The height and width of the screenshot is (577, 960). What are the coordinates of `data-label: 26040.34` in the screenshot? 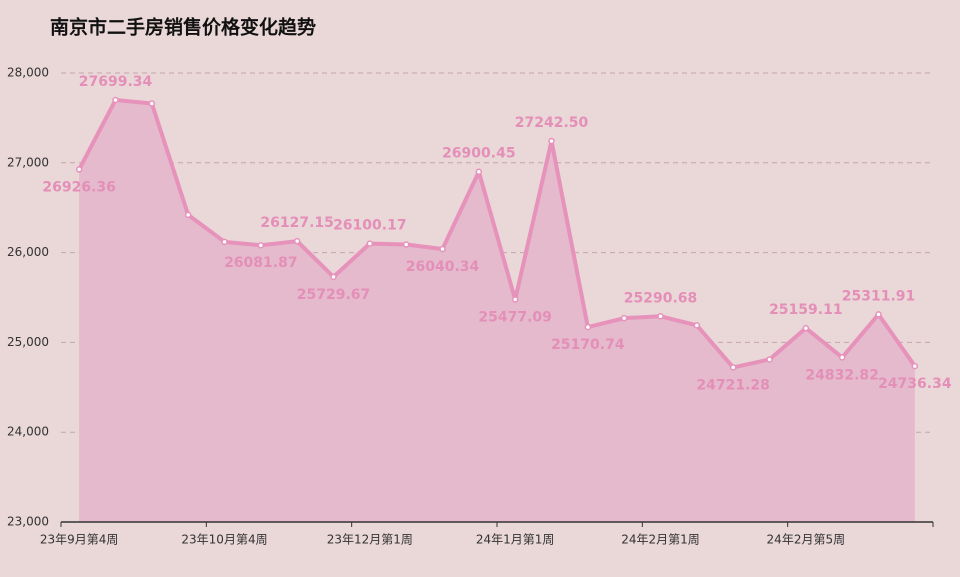 It's located at (443, 267).